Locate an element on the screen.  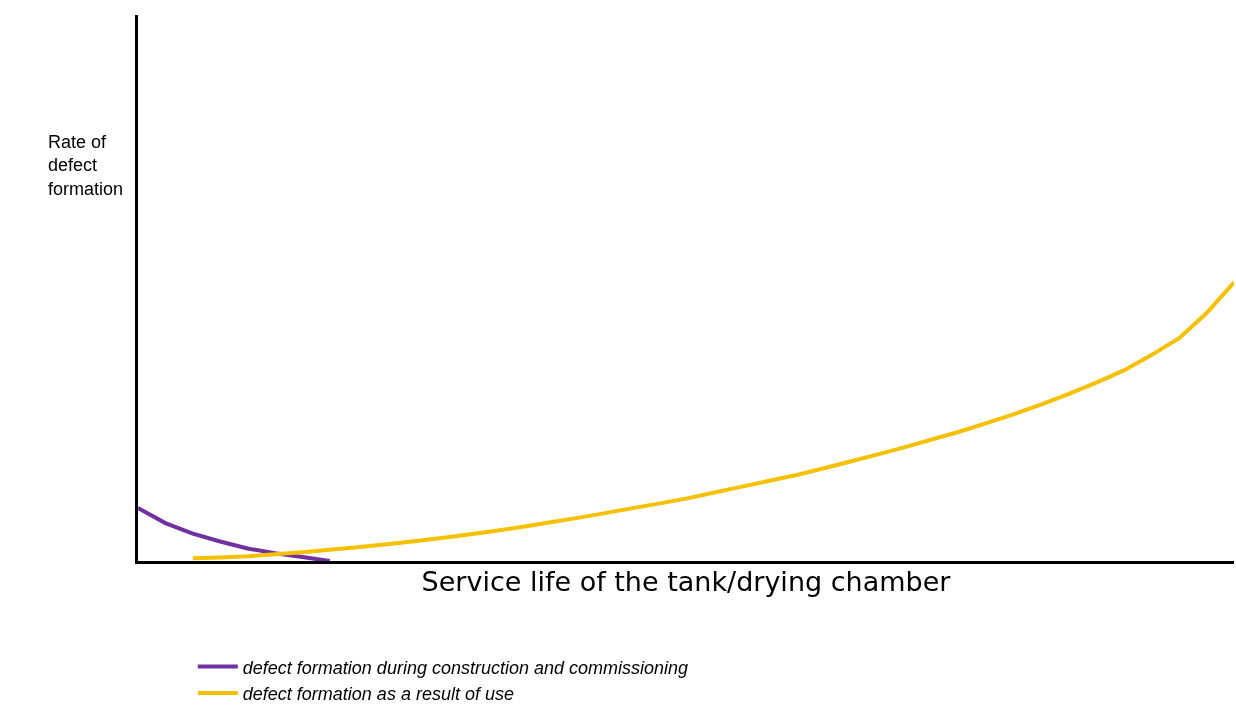
legend-label: defect formation during construction and commissioning is located at coordinates (465, 667).